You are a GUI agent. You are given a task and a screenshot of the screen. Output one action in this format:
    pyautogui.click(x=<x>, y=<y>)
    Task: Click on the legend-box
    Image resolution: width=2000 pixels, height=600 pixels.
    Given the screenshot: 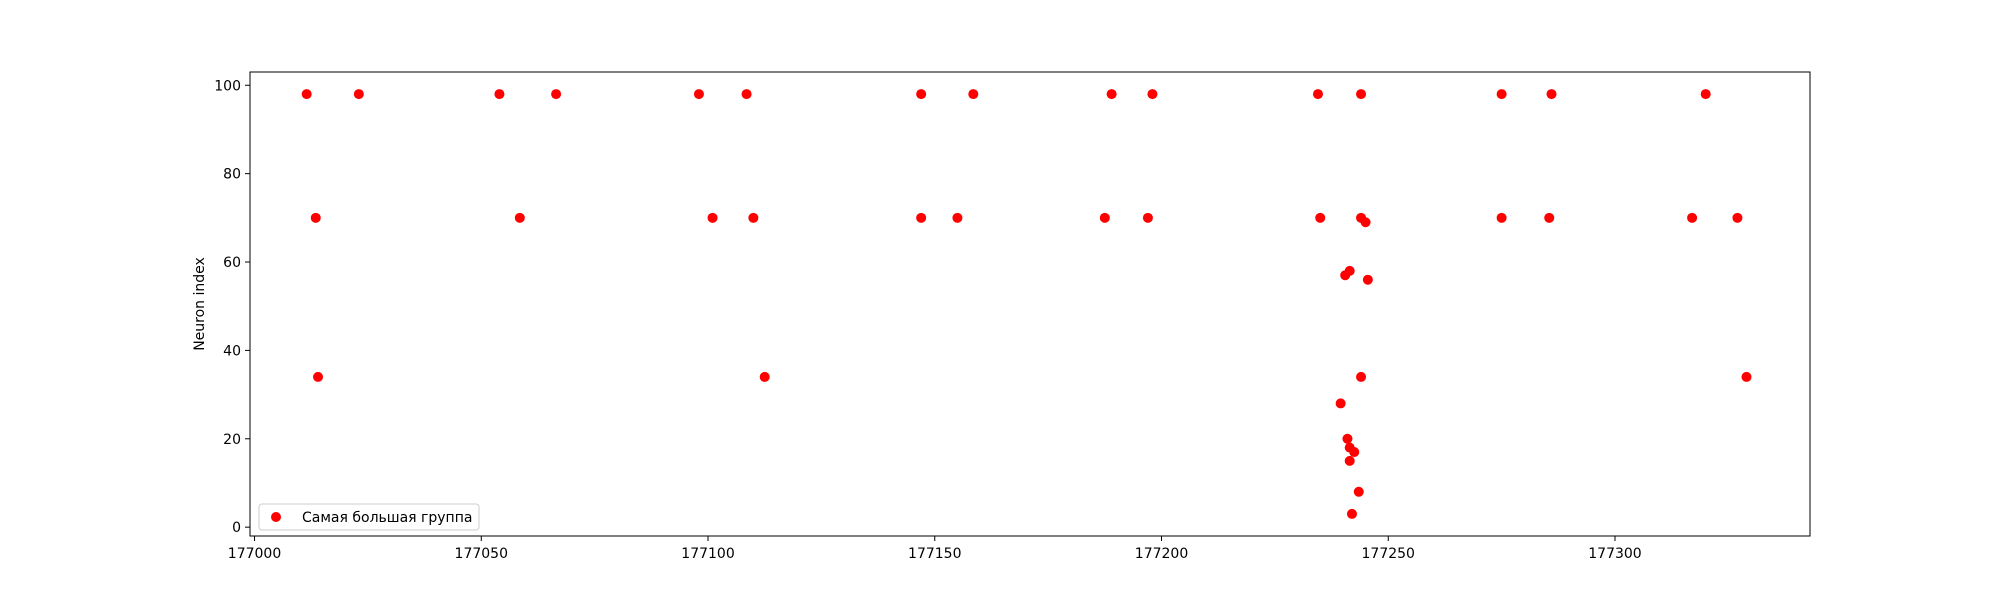 What is the action you would take?
    pyautogui.click(x=369, y=517)
    